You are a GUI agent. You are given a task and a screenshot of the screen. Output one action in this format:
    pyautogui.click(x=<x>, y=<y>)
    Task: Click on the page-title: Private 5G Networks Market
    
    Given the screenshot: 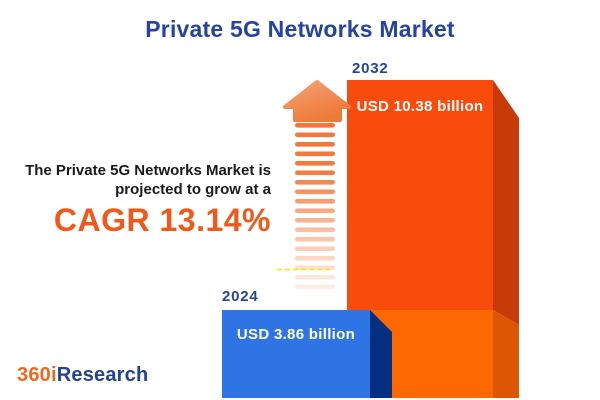 What is the action you would take?
    pyautogui.click(x=300, y=29)
    